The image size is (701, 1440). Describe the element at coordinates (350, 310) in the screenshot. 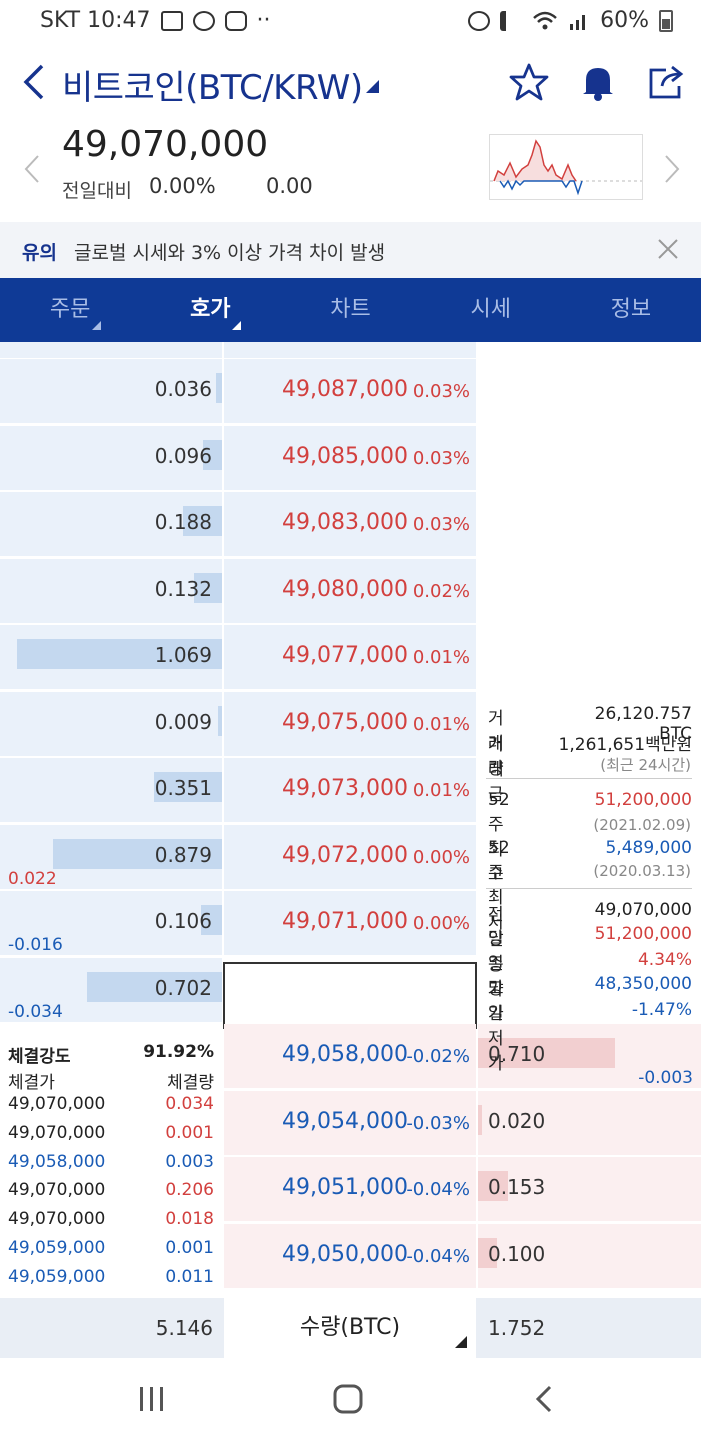

I see `tab-chart: 차트` at that location.